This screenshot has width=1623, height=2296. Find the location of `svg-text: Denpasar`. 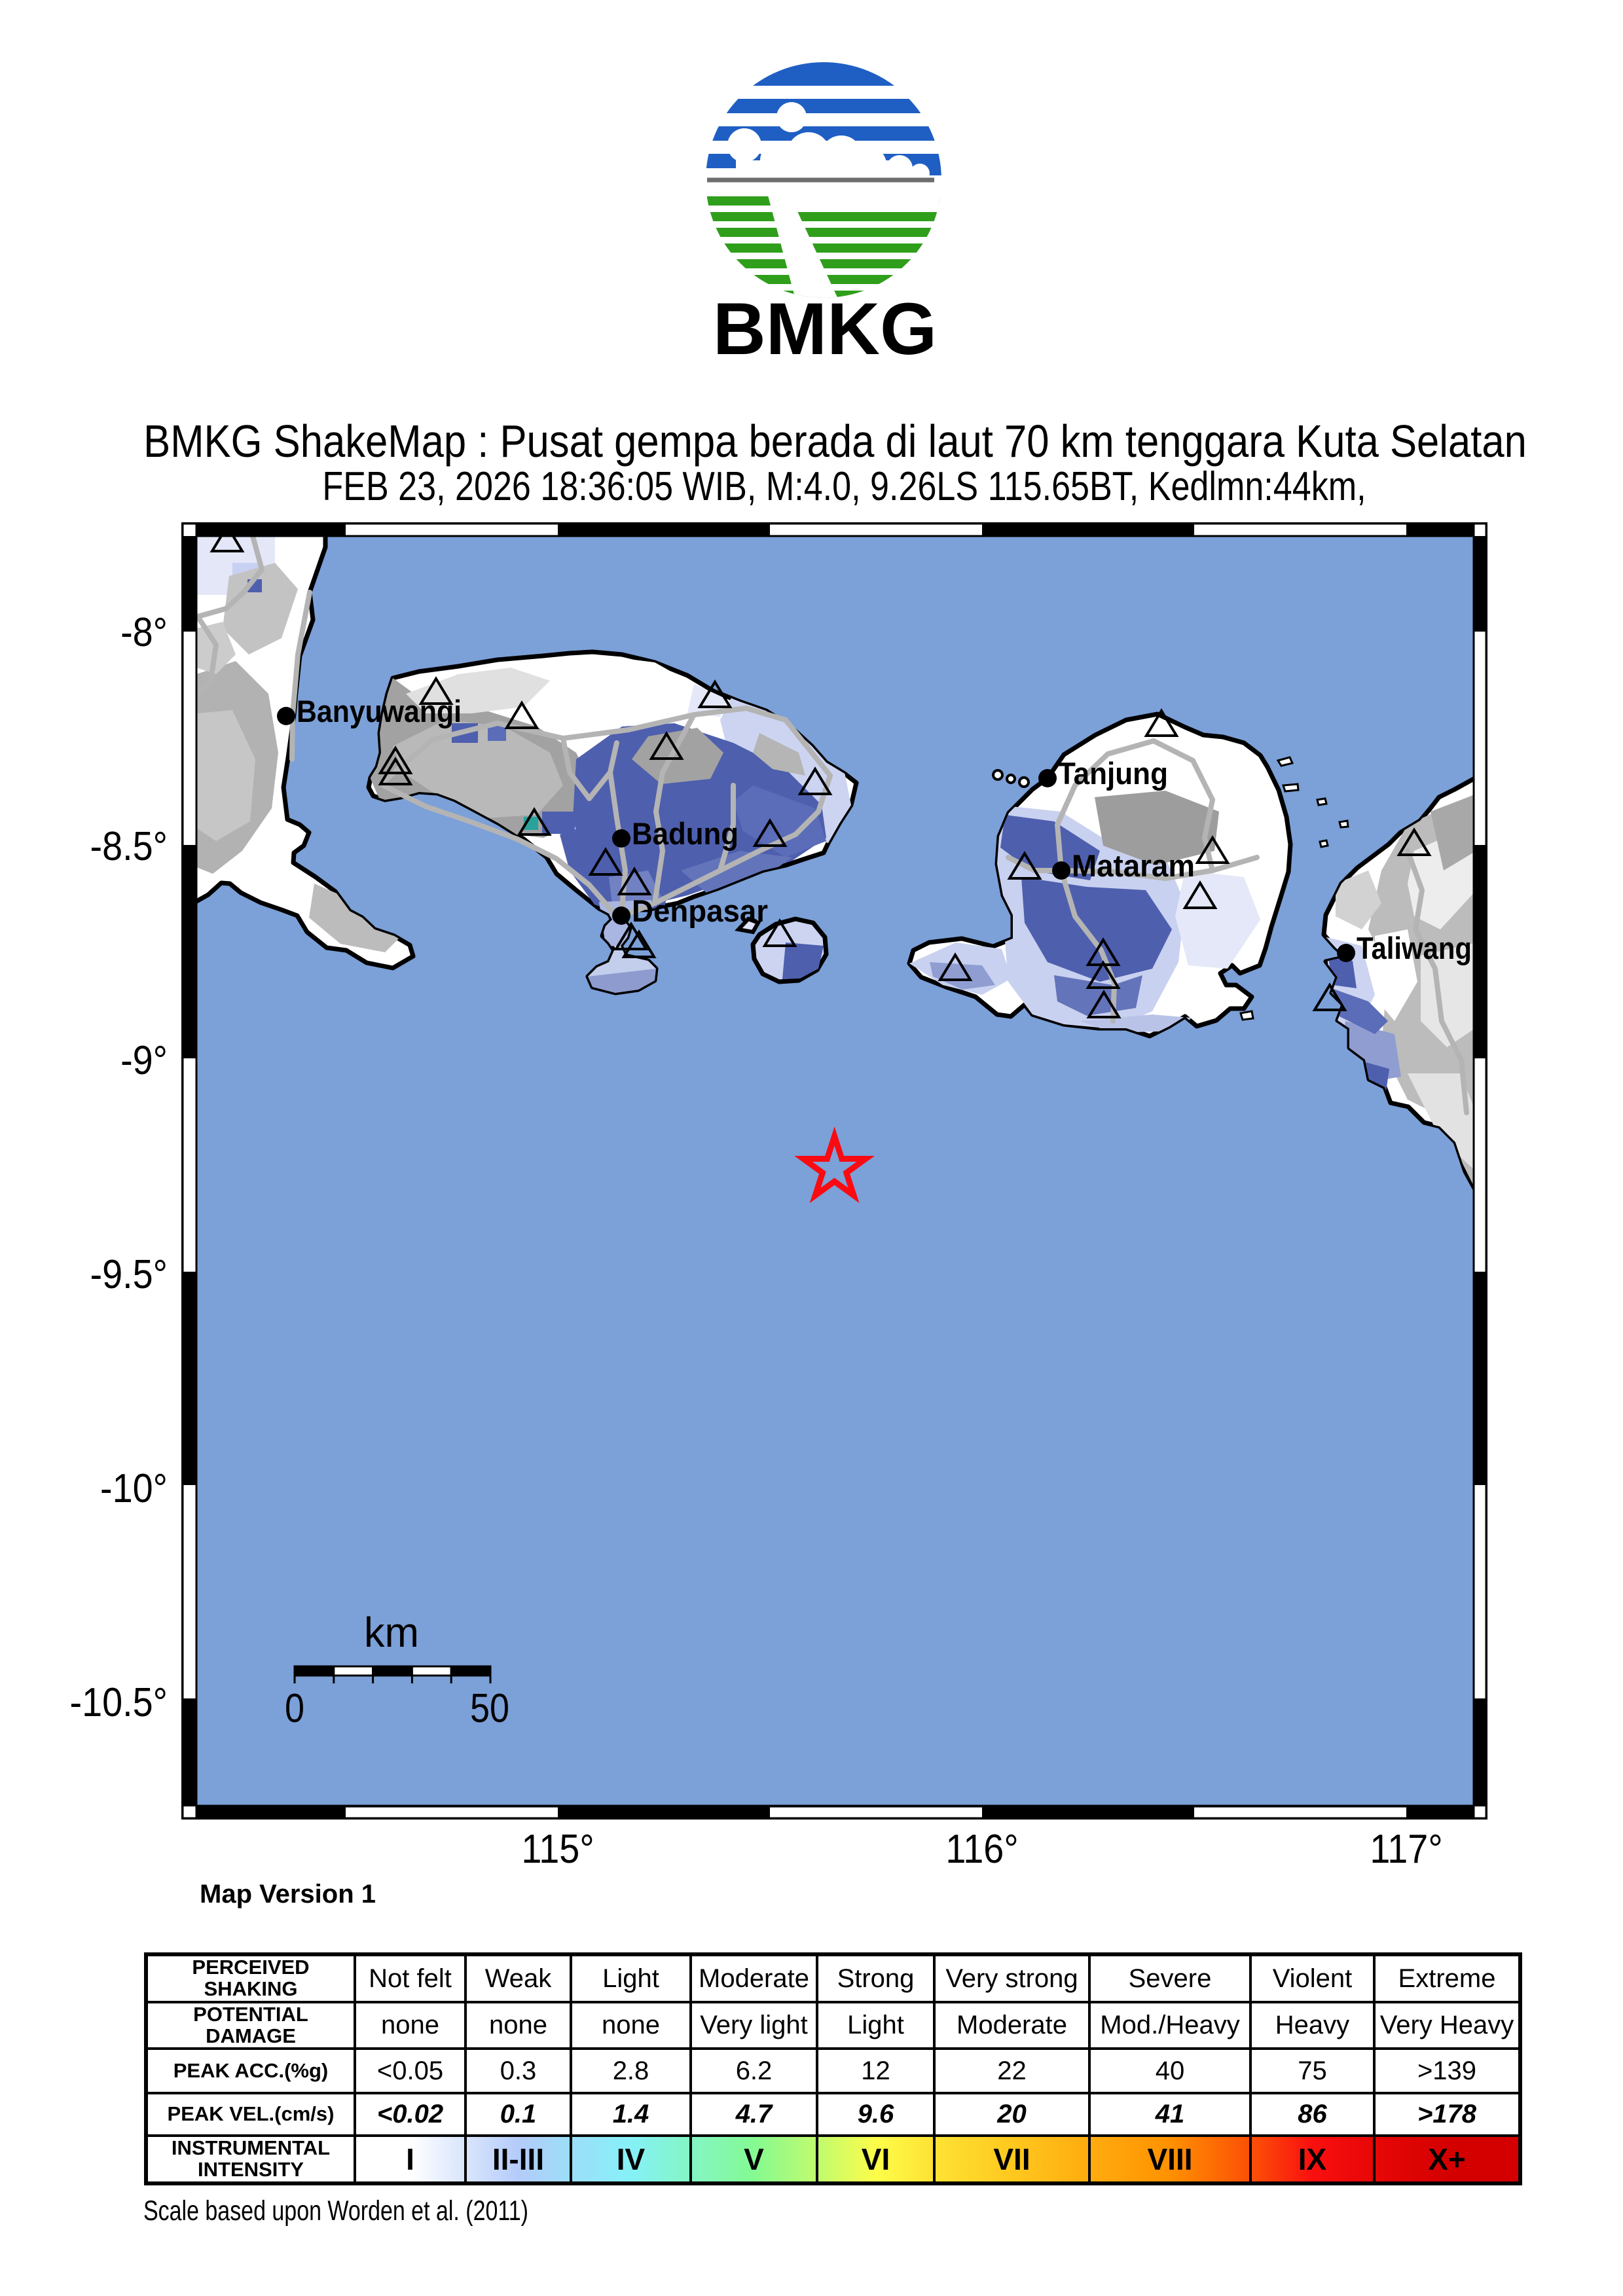

svg-text: Denpasar is located at coordinates (700, 910).